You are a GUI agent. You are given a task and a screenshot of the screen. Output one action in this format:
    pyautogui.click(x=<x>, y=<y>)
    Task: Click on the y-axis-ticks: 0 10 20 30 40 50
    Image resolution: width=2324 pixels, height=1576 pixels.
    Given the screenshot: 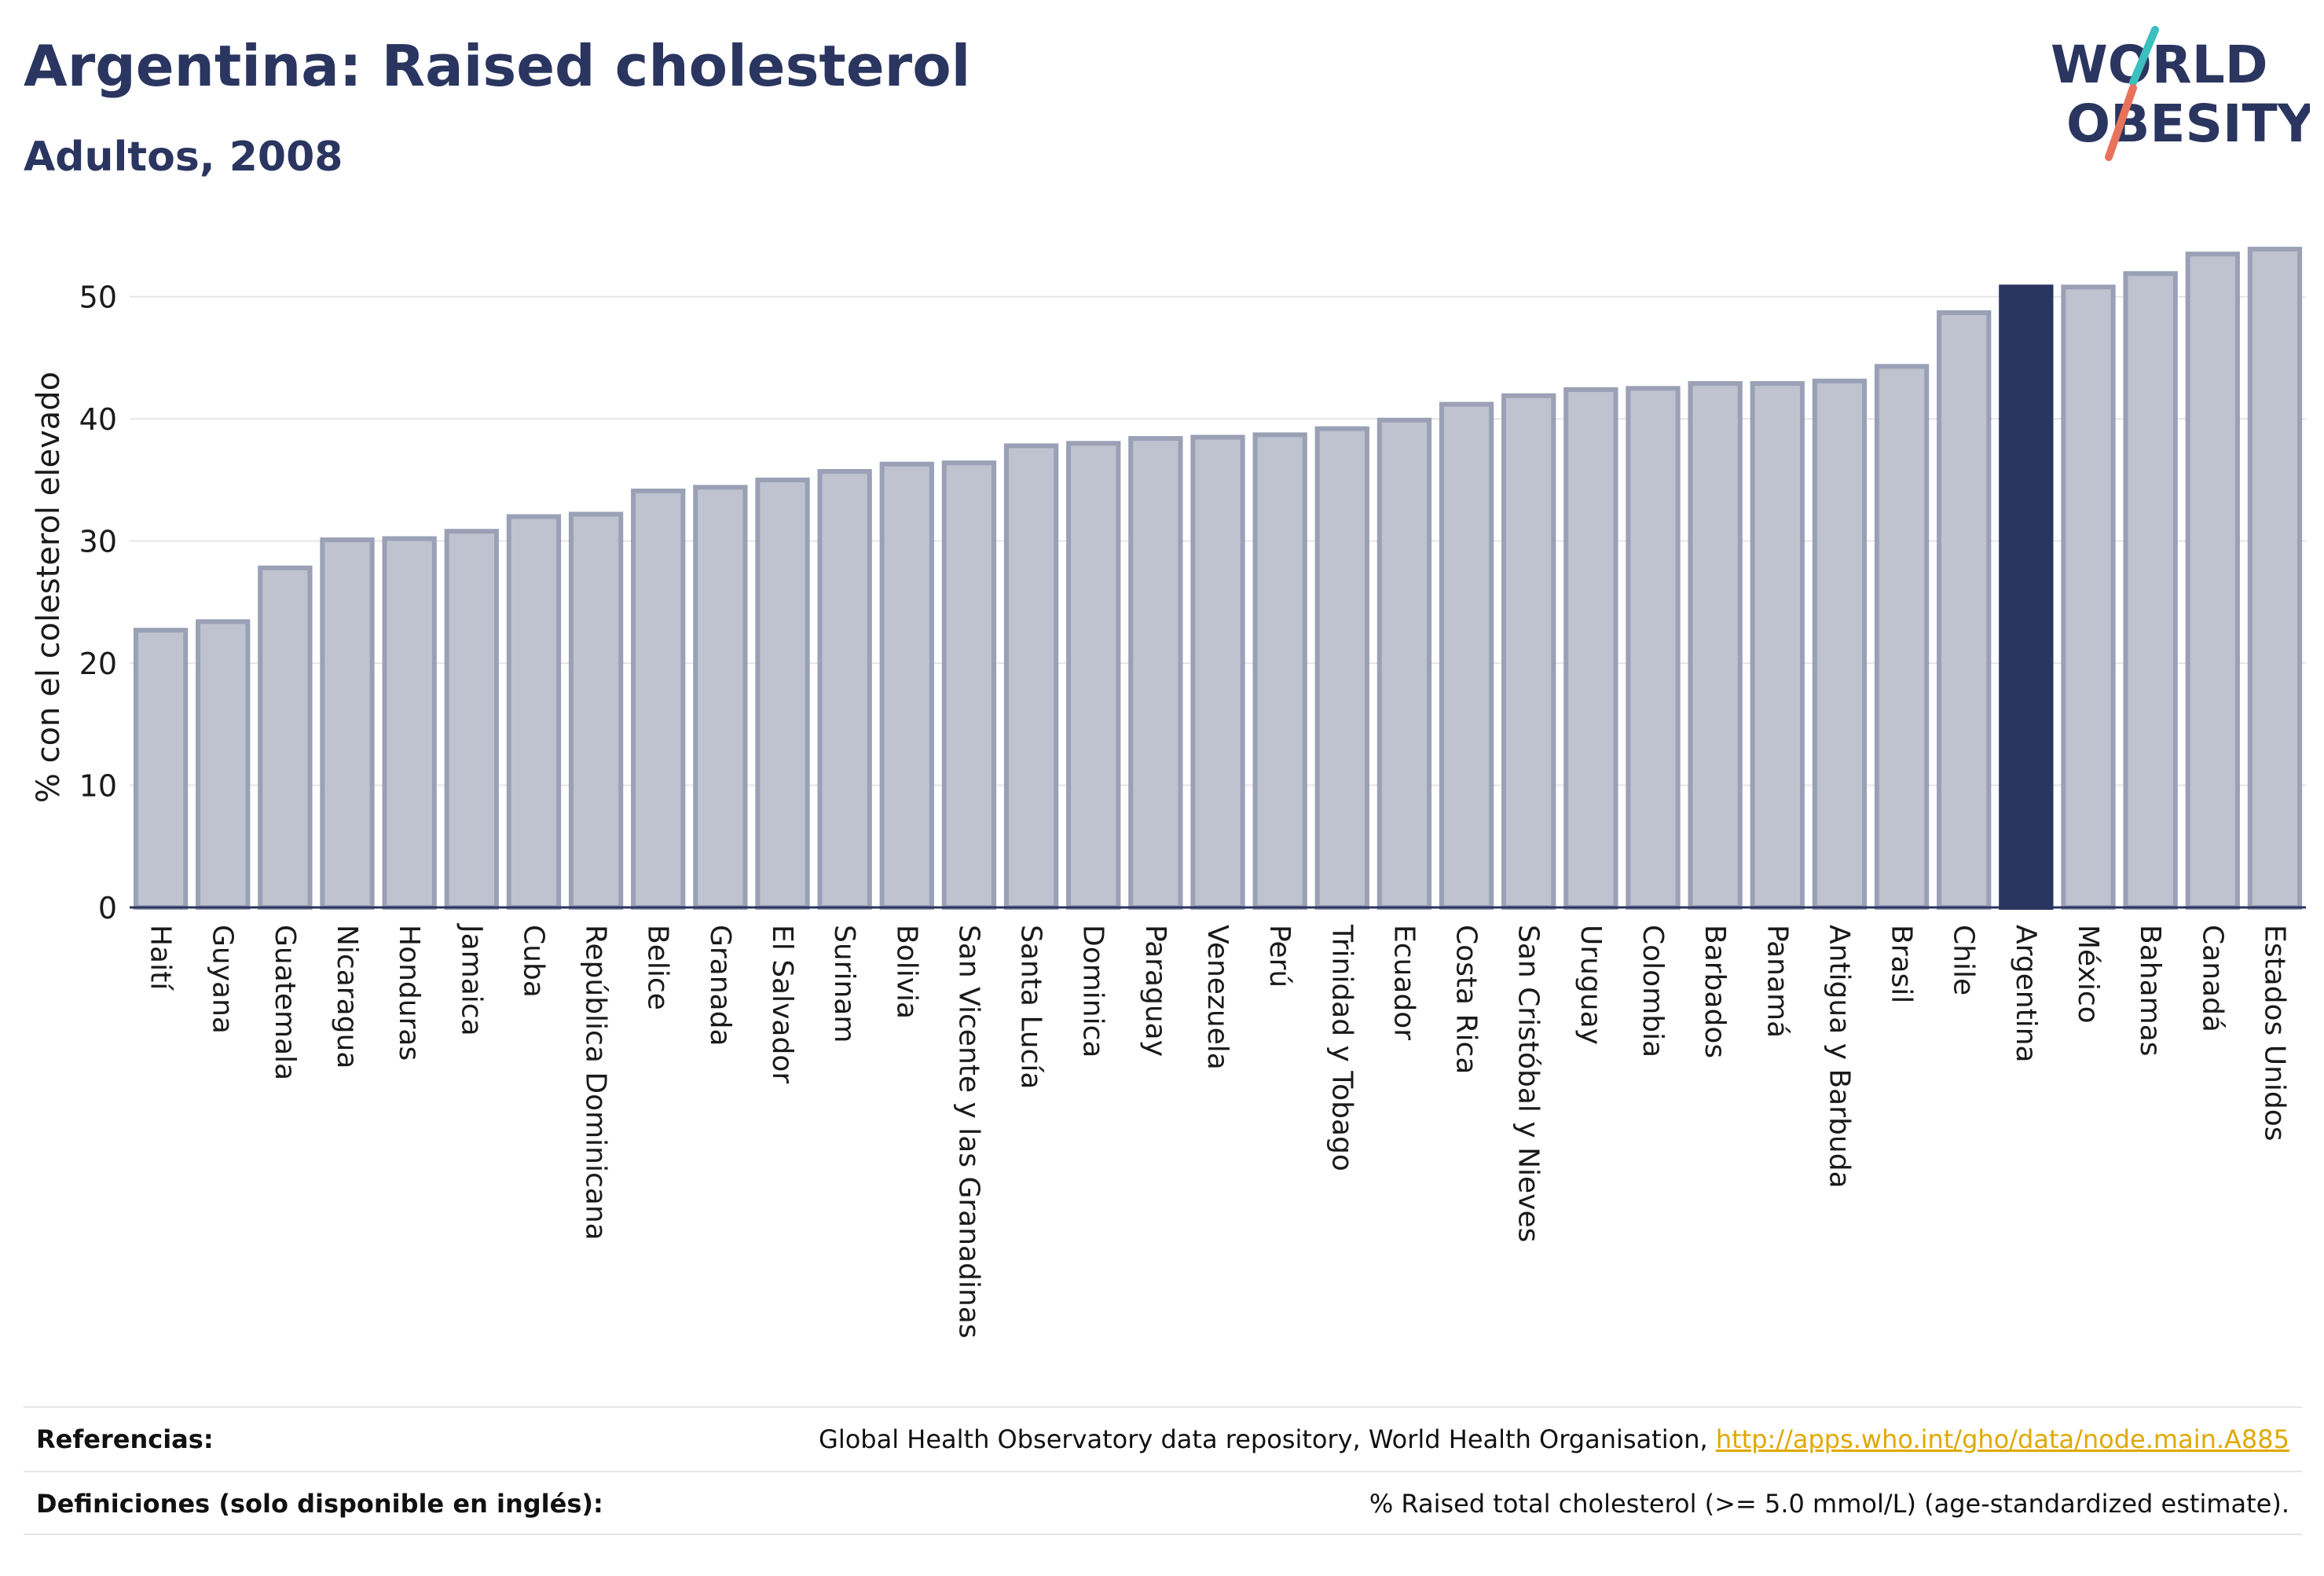 What is the action you would take?
    pyautogui.click(x=98, y=602)
    